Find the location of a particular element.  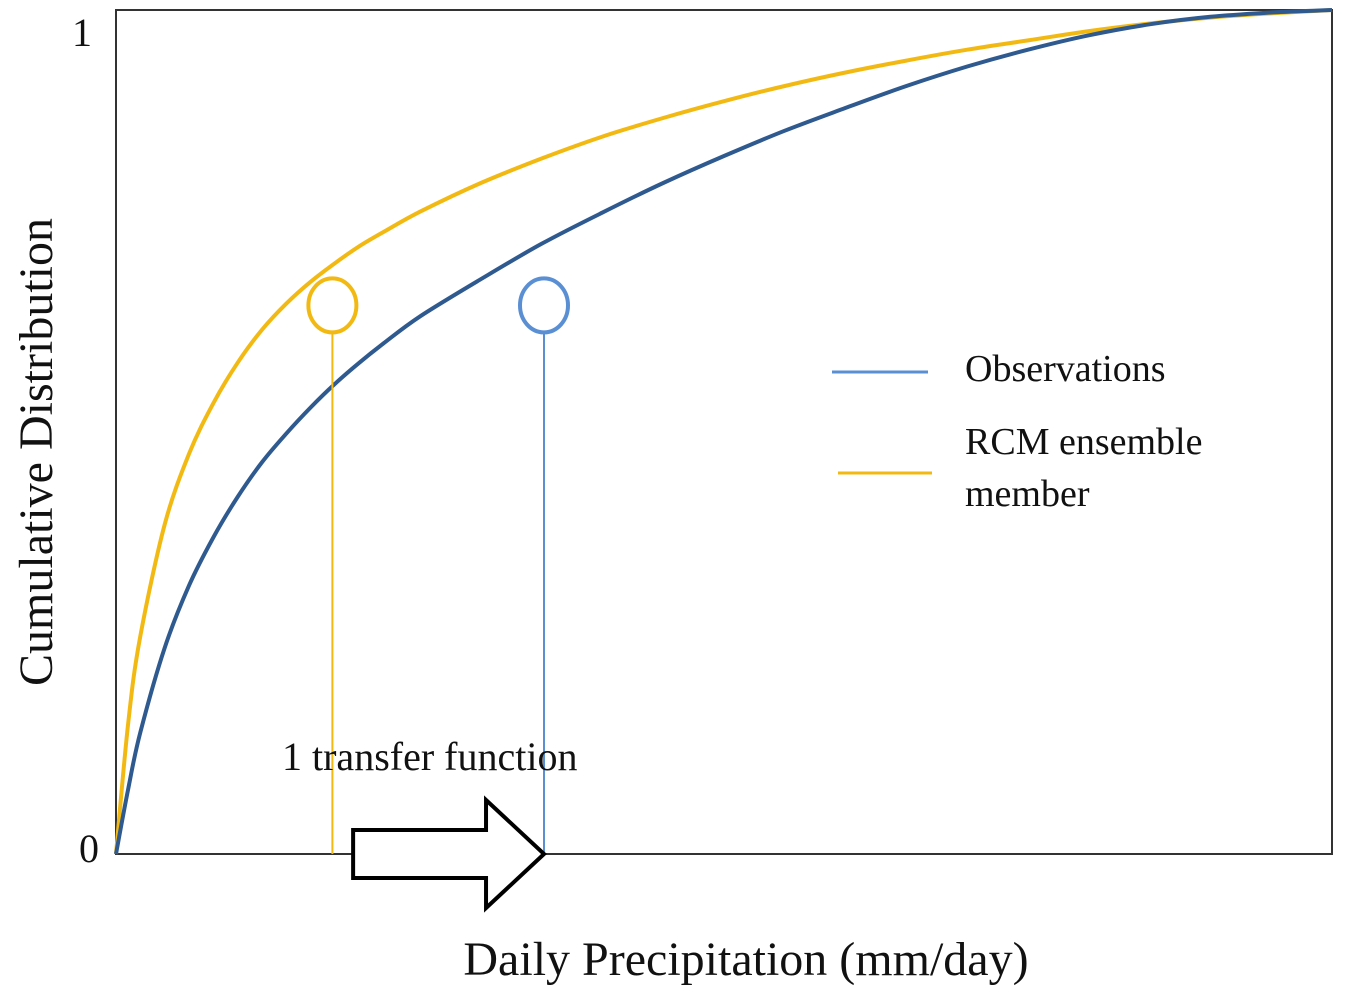

x-axis-label: Daily Precipitation (mm/day) is located at coordinates (745, 959).